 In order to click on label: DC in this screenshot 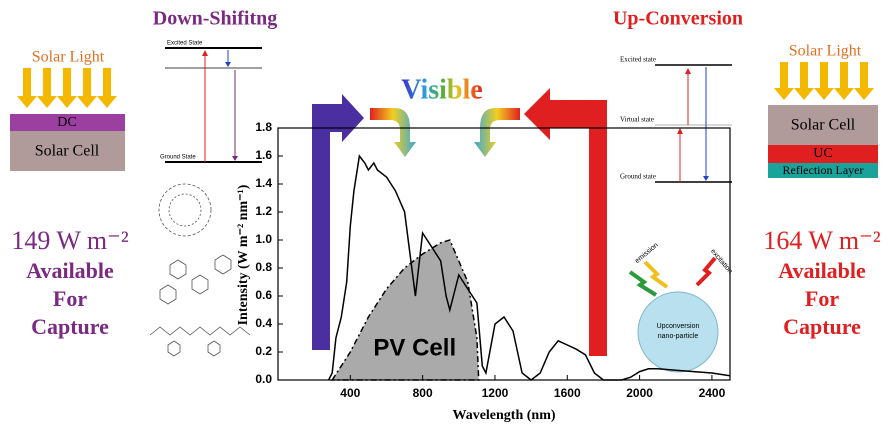, I will do `click(66, 122)`.